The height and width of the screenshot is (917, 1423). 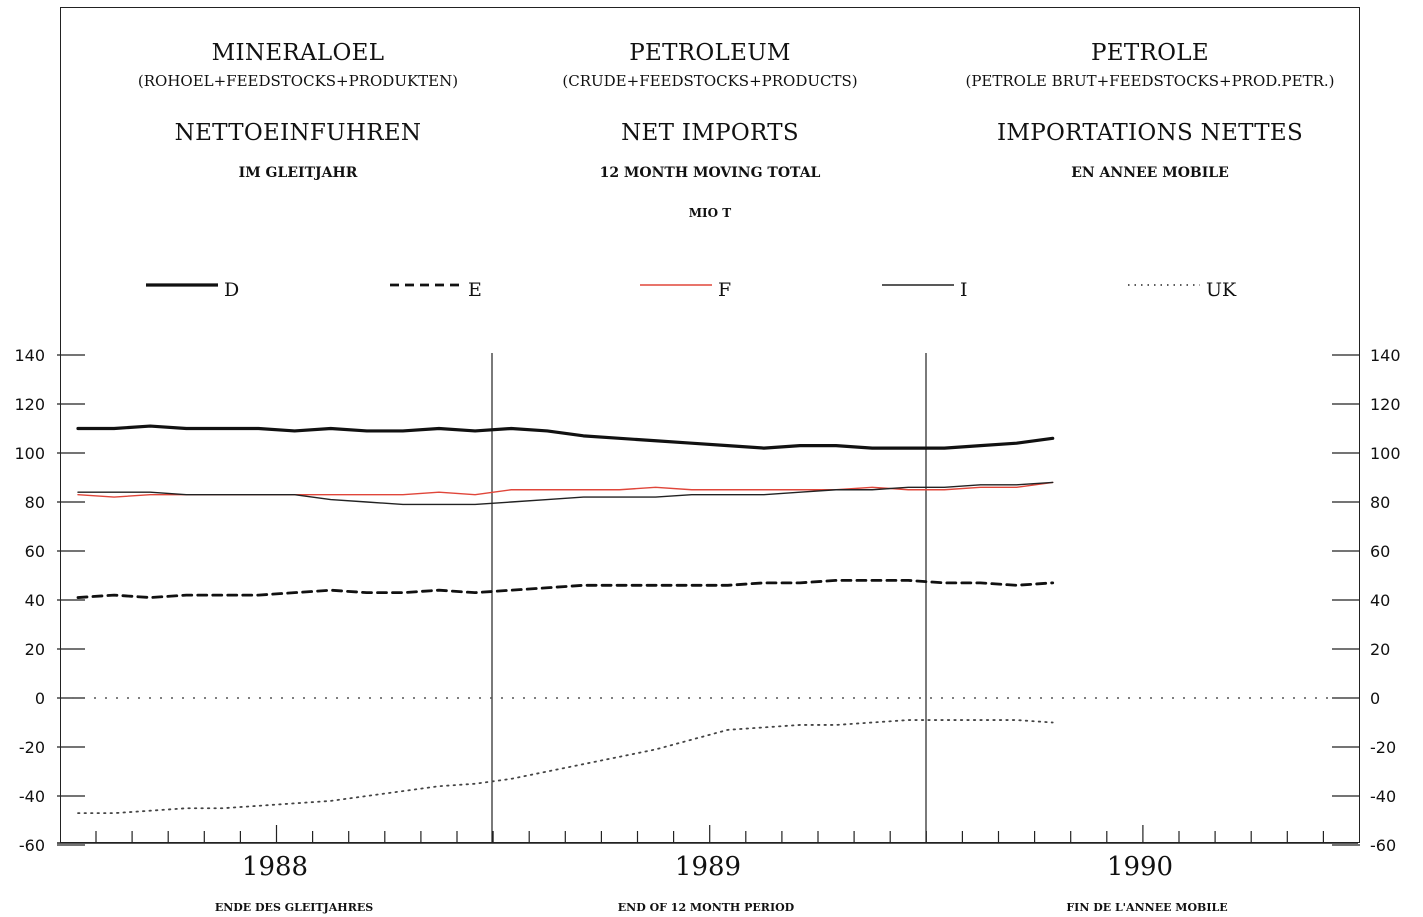 I want to click on header-left-title: MINERALOEL, so click(x=298, y=53).